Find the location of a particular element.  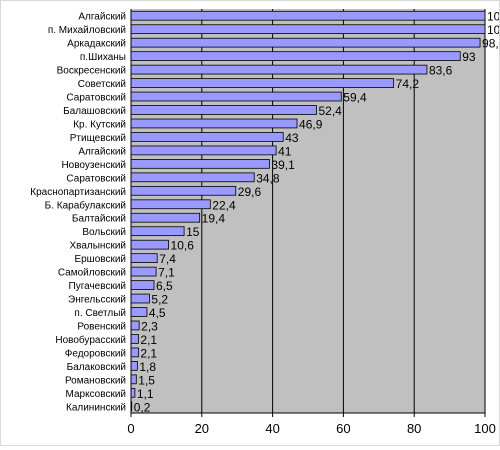

value-label: 52,4 is located at coordinates (330, 111).